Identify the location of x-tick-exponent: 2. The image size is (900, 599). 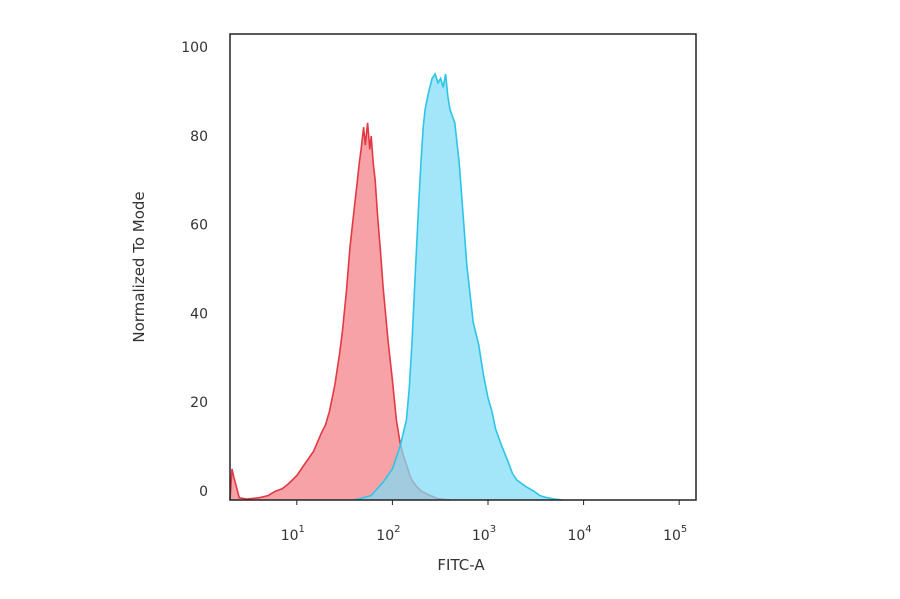
(397, 529).